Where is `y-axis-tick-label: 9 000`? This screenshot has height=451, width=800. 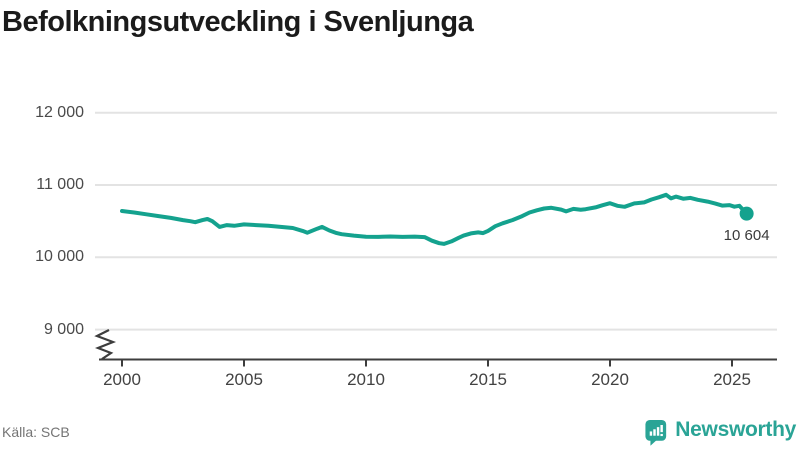
y-axis-tick-label: 9 000 is located at coordinates (63, 329).